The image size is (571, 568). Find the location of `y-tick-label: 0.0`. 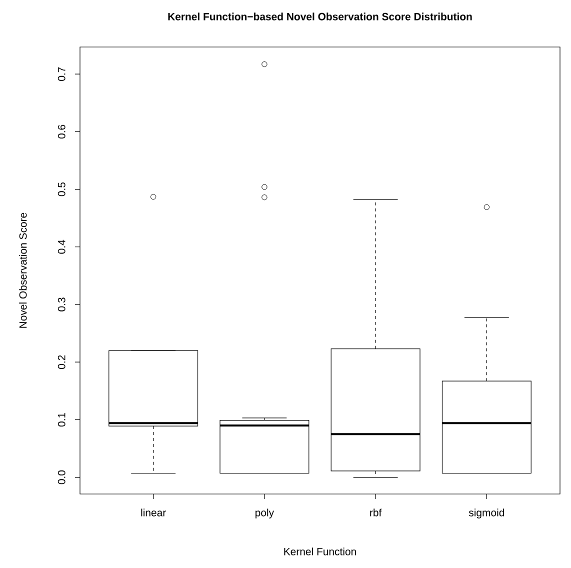

y-tick-label: 0.0 is located at coordinates (62, 477).